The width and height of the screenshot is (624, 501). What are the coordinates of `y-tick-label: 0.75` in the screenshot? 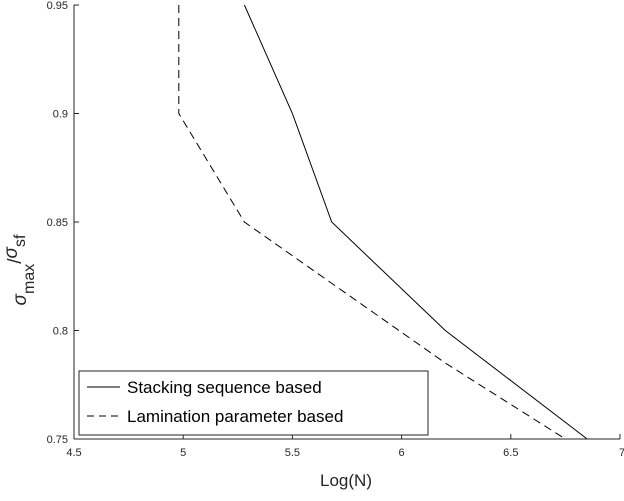 It's located at (57, 440).